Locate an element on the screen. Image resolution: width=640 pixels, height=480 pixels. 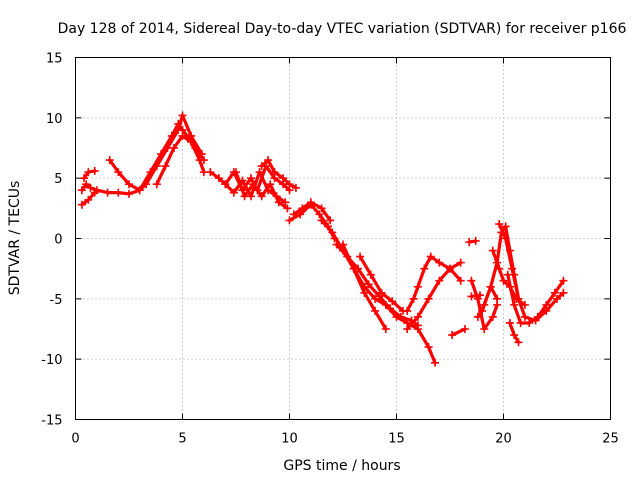
y-tick-label: 15 is located at coordinates (54, 59).